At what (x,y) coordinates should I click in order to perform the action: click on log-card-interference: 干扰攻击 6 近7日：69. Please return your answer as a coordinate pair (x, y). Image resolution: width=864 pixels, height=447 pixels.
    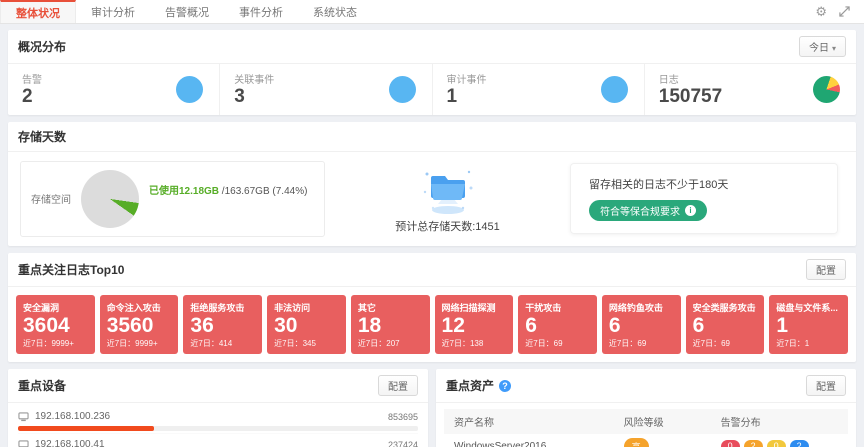
    Looking at the image, I should click on (557, 324).